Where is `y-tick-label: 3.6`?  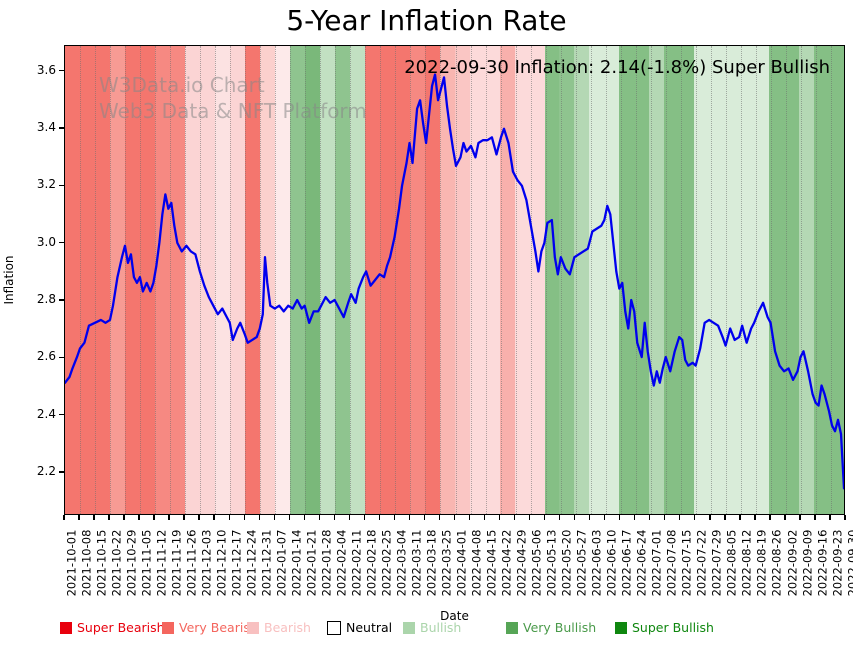 y-tick-label: 3.6 is located at coordinates (46, 69).